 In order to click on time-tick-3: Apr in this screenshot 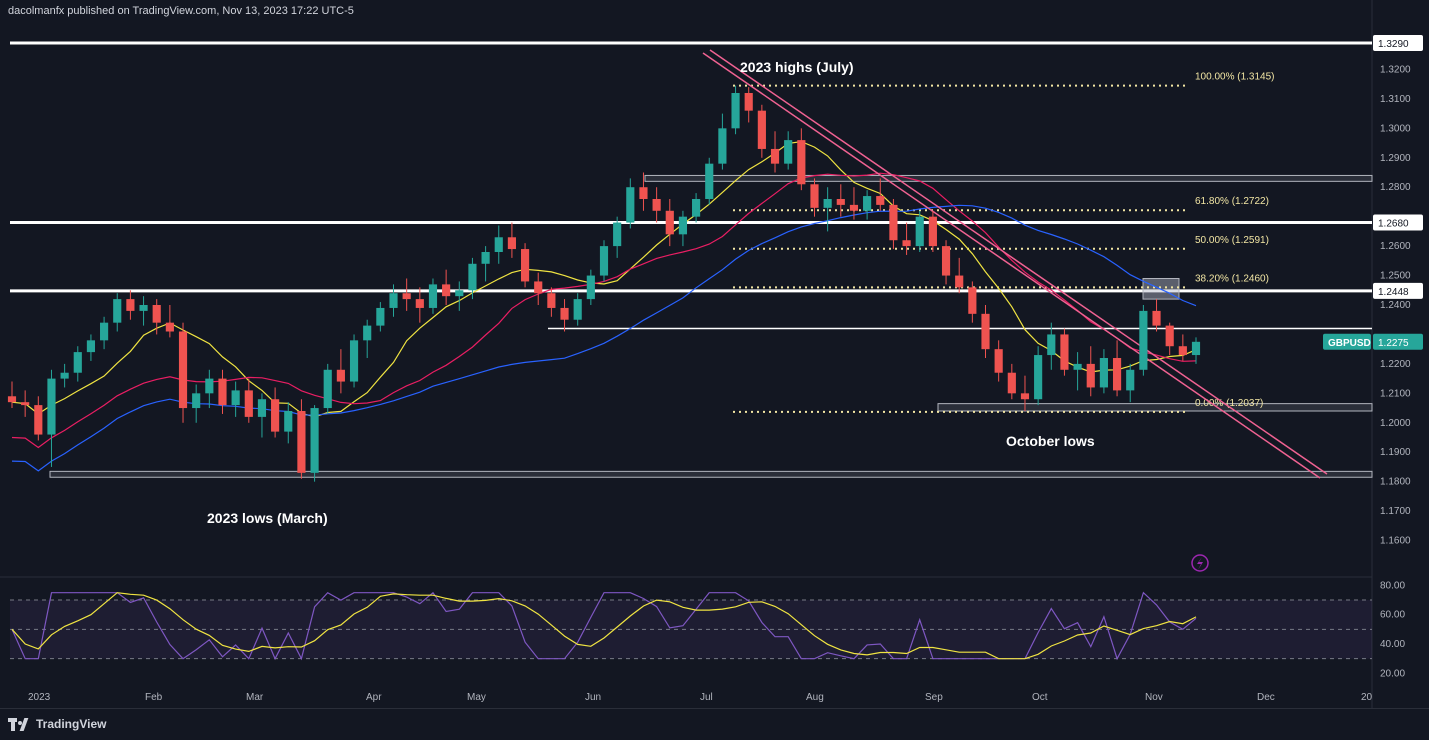, I will do `click(374, 697)`.